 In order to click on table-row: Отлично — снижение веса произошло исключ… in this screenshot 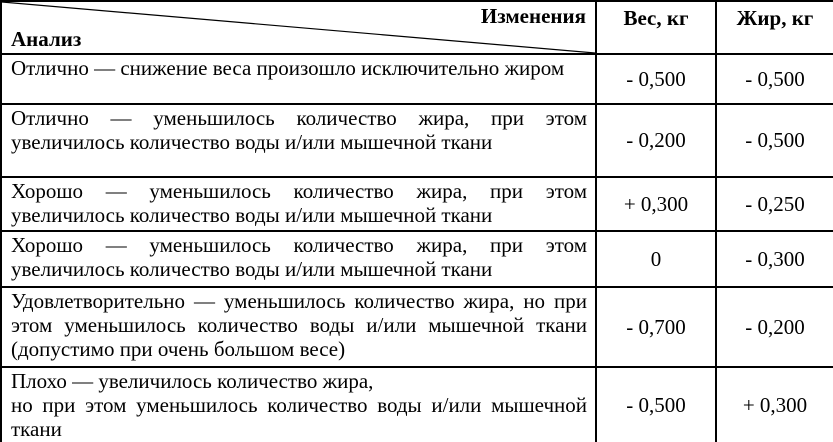, I will do `click(416, 79)`.